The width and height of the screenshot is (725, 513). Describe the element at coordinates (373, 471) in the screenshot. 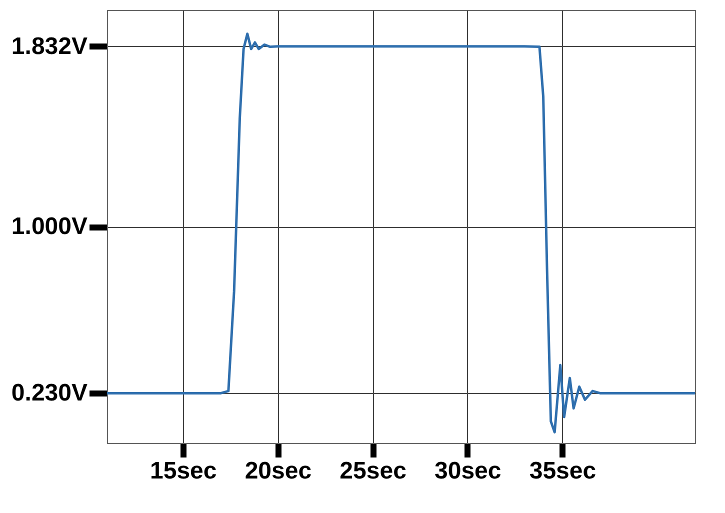

I see `x-tick-label: 25sec` at that location.